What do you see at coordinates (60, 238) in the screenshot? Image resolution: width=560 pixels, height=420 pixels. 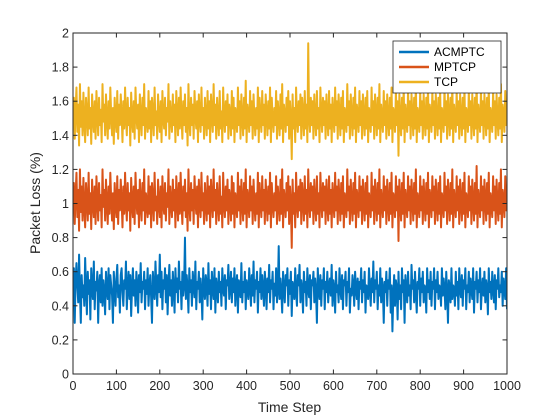 I see `y-tick-label: 0.8` at bounding box center [60, 238].